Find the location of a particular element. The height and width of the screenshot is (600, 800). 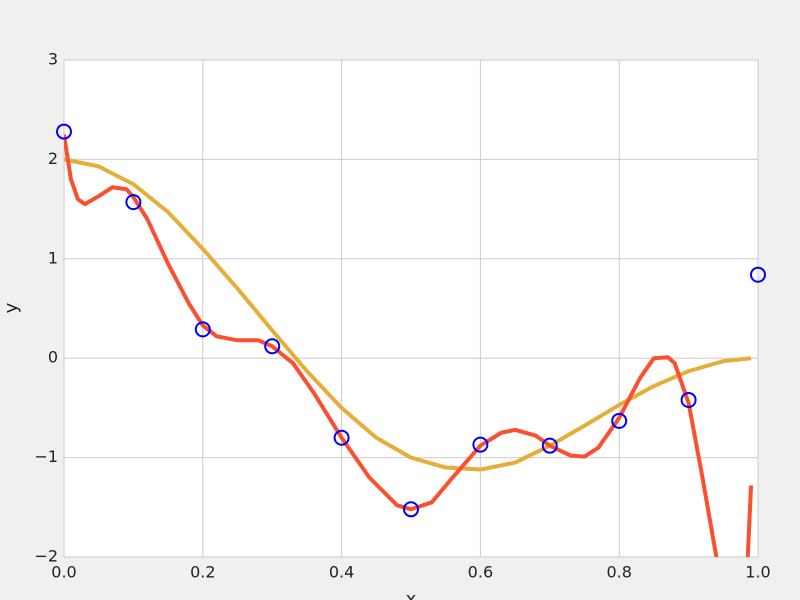

x-tick-label: 0.8 is located at coordinates (618, 572).